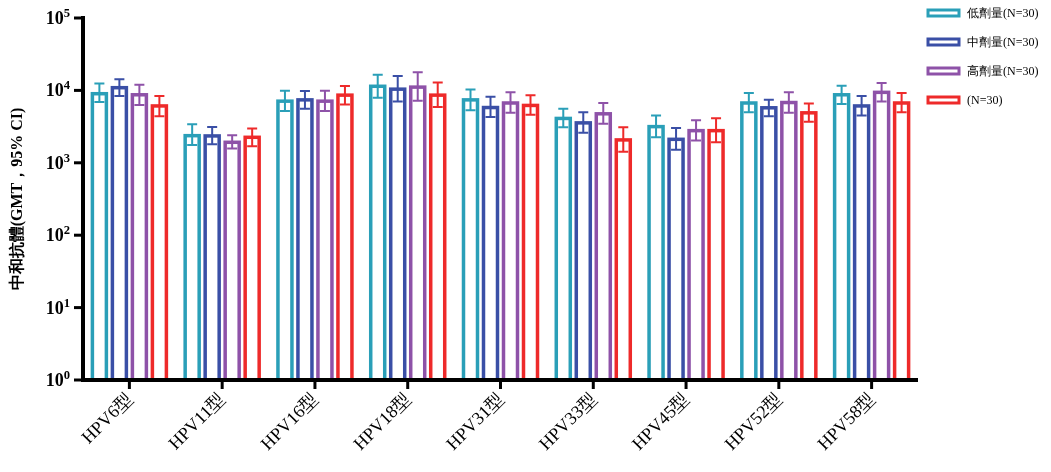 This screenshot has height=472, width=1051. What do you see at coordinates (57, 306) in the screenshot?
I see `y-tick-label: 10$^{1}$` at bounding box center [57, 306].